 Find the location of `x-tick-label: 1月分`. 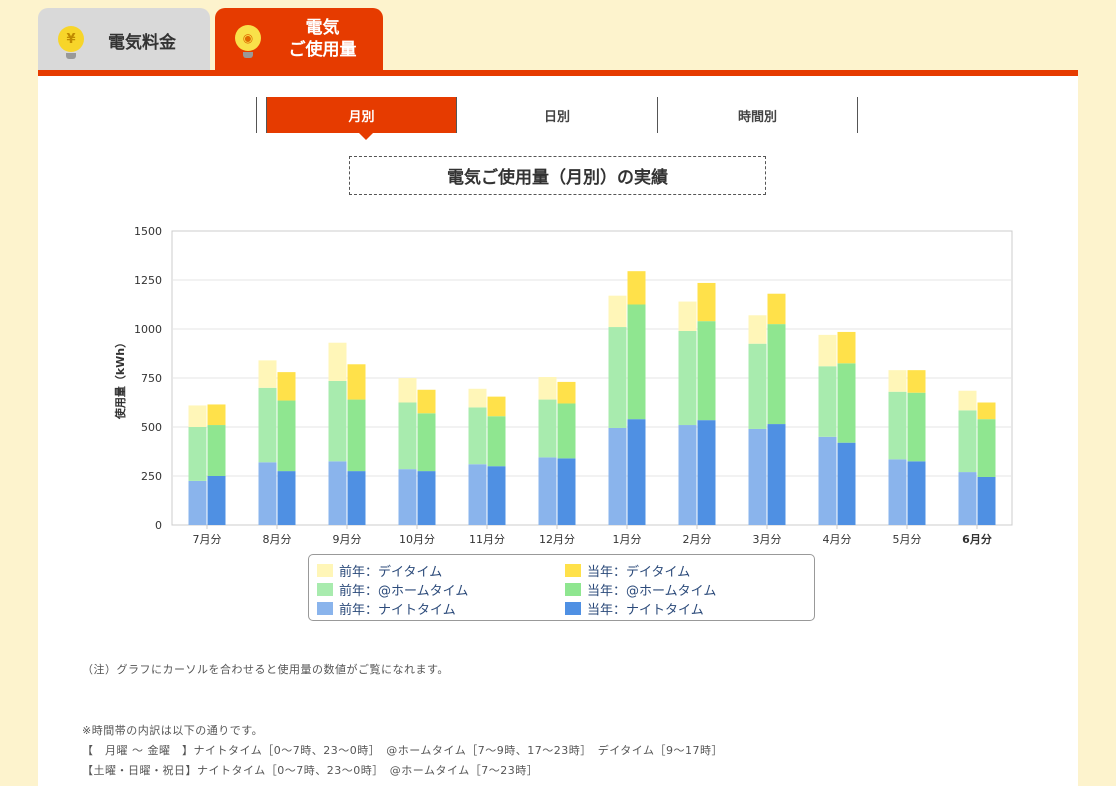

x-tick-label: 1月分 is located at coordinates (627, 539).